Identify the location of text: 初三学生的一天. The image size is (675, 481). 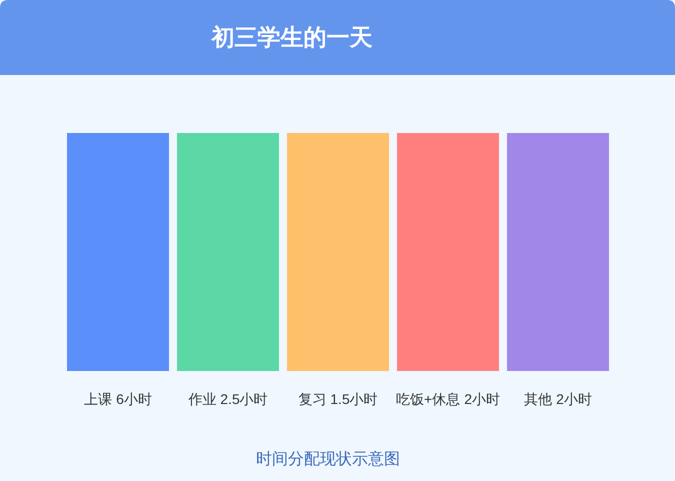
(291, 37).